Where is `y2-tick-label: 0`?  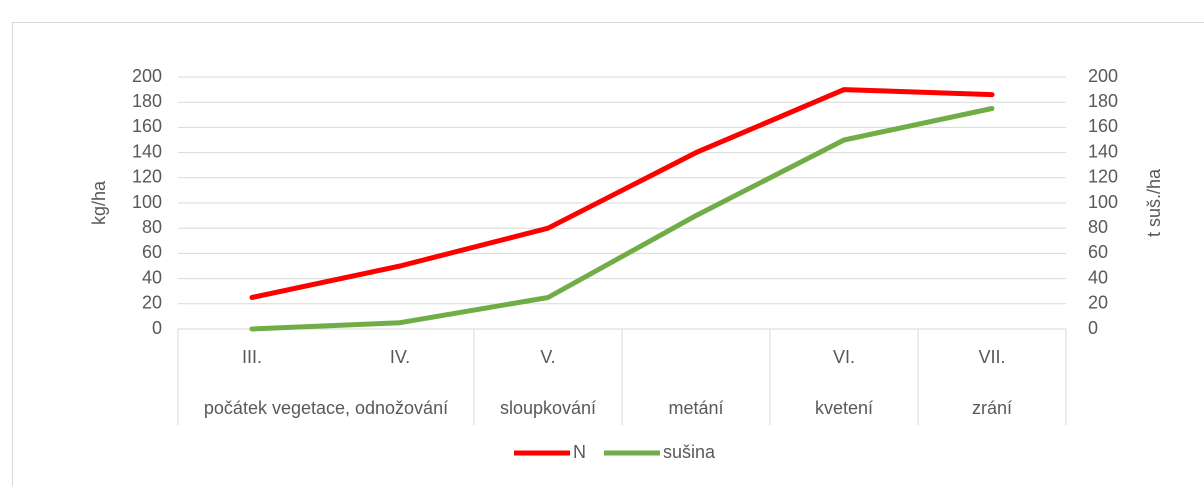
y2-tick-label: 0 is located at coordinates (1093, 328).